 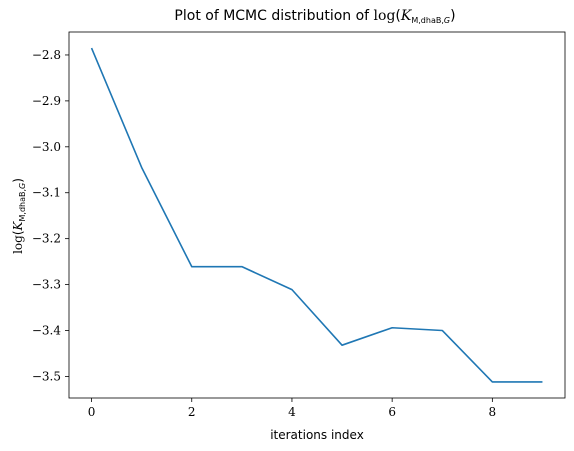 I want to click on y-tick-label: −2.8, so click(x=46, y=55).